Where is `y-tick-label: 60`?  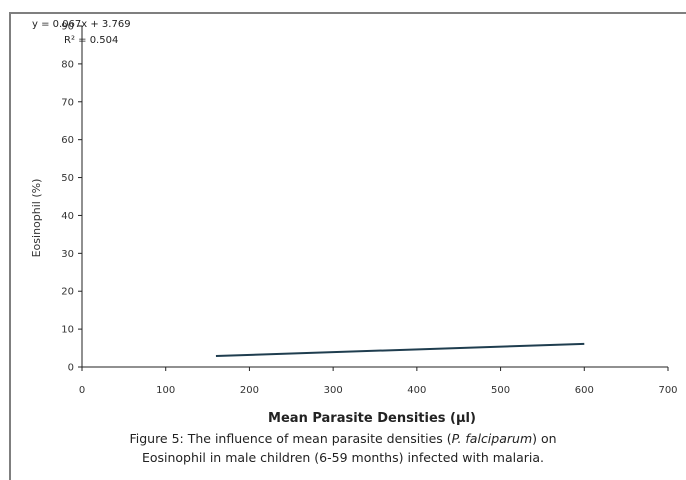
y-tick-label: 60 is located at coordinates (67, 140).